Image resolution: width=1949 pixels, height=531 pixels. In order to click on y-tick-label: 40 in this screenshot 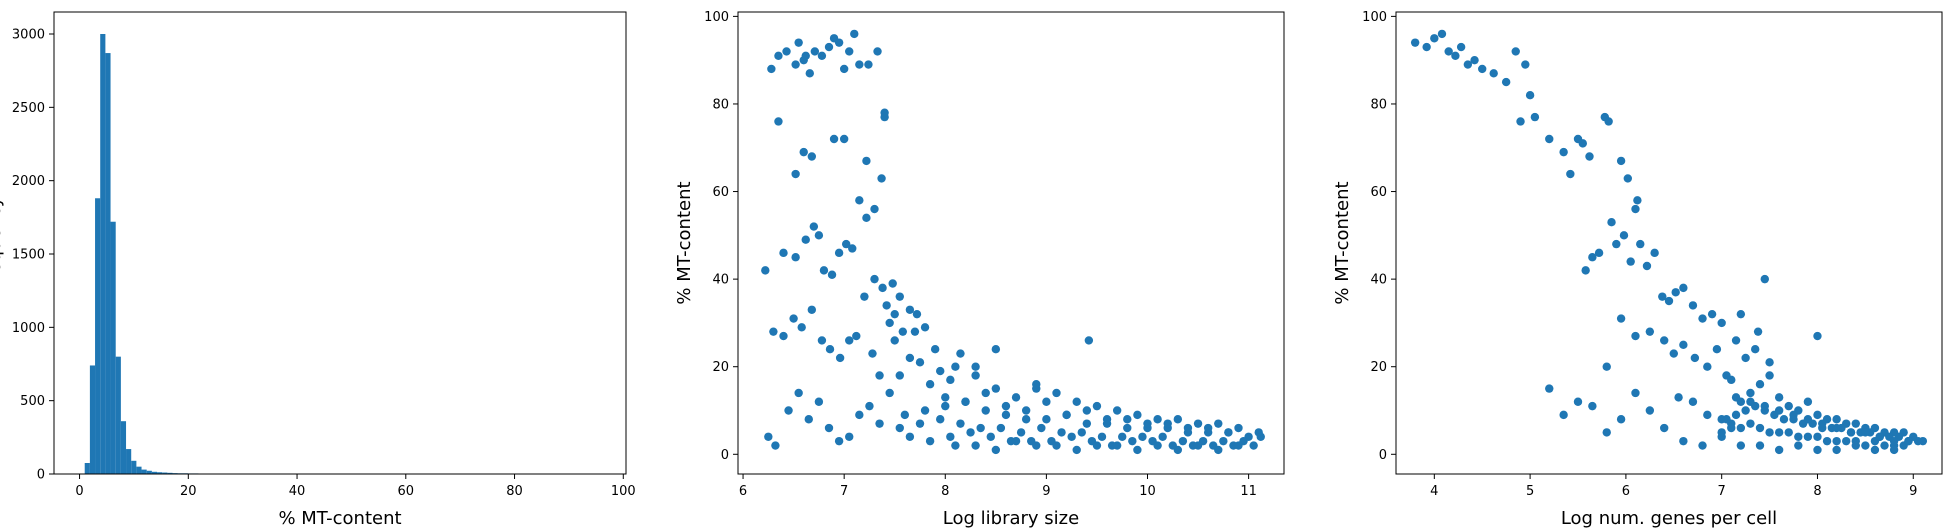, I will do `click(1378, 280)`.